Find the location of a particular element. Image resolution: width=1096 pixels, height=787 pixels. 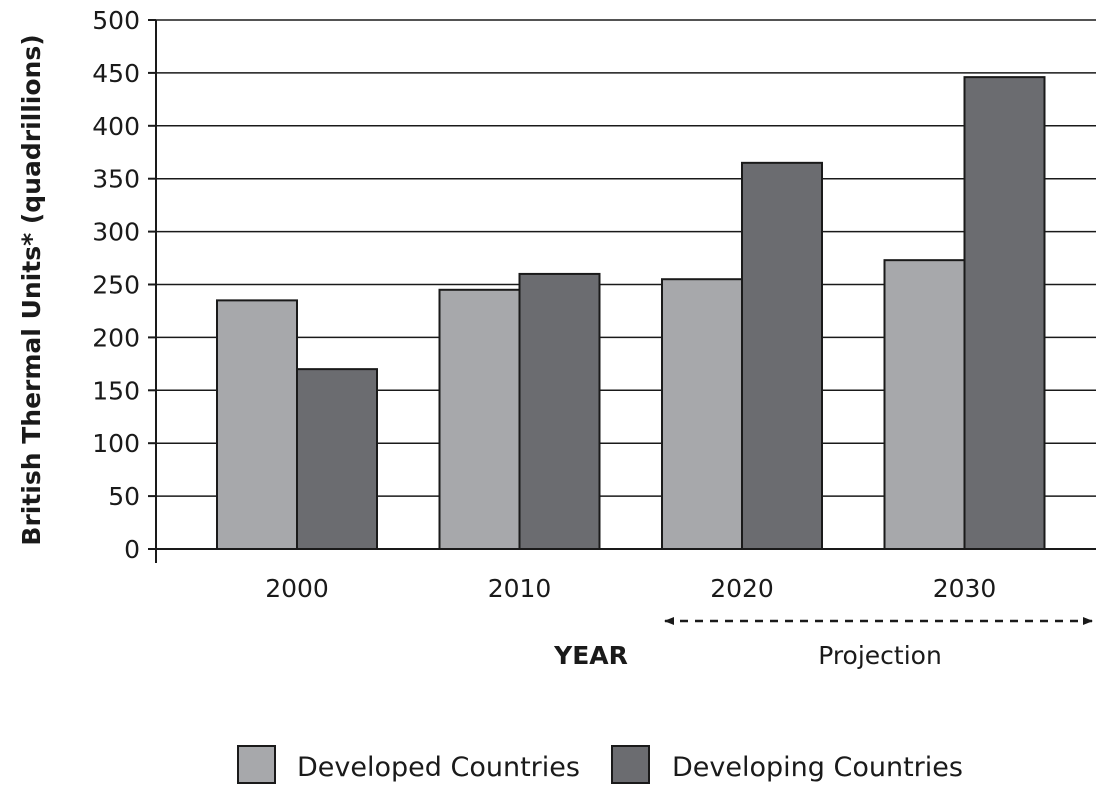

y-tick-label: 0 is located at coordinates (132, 549).